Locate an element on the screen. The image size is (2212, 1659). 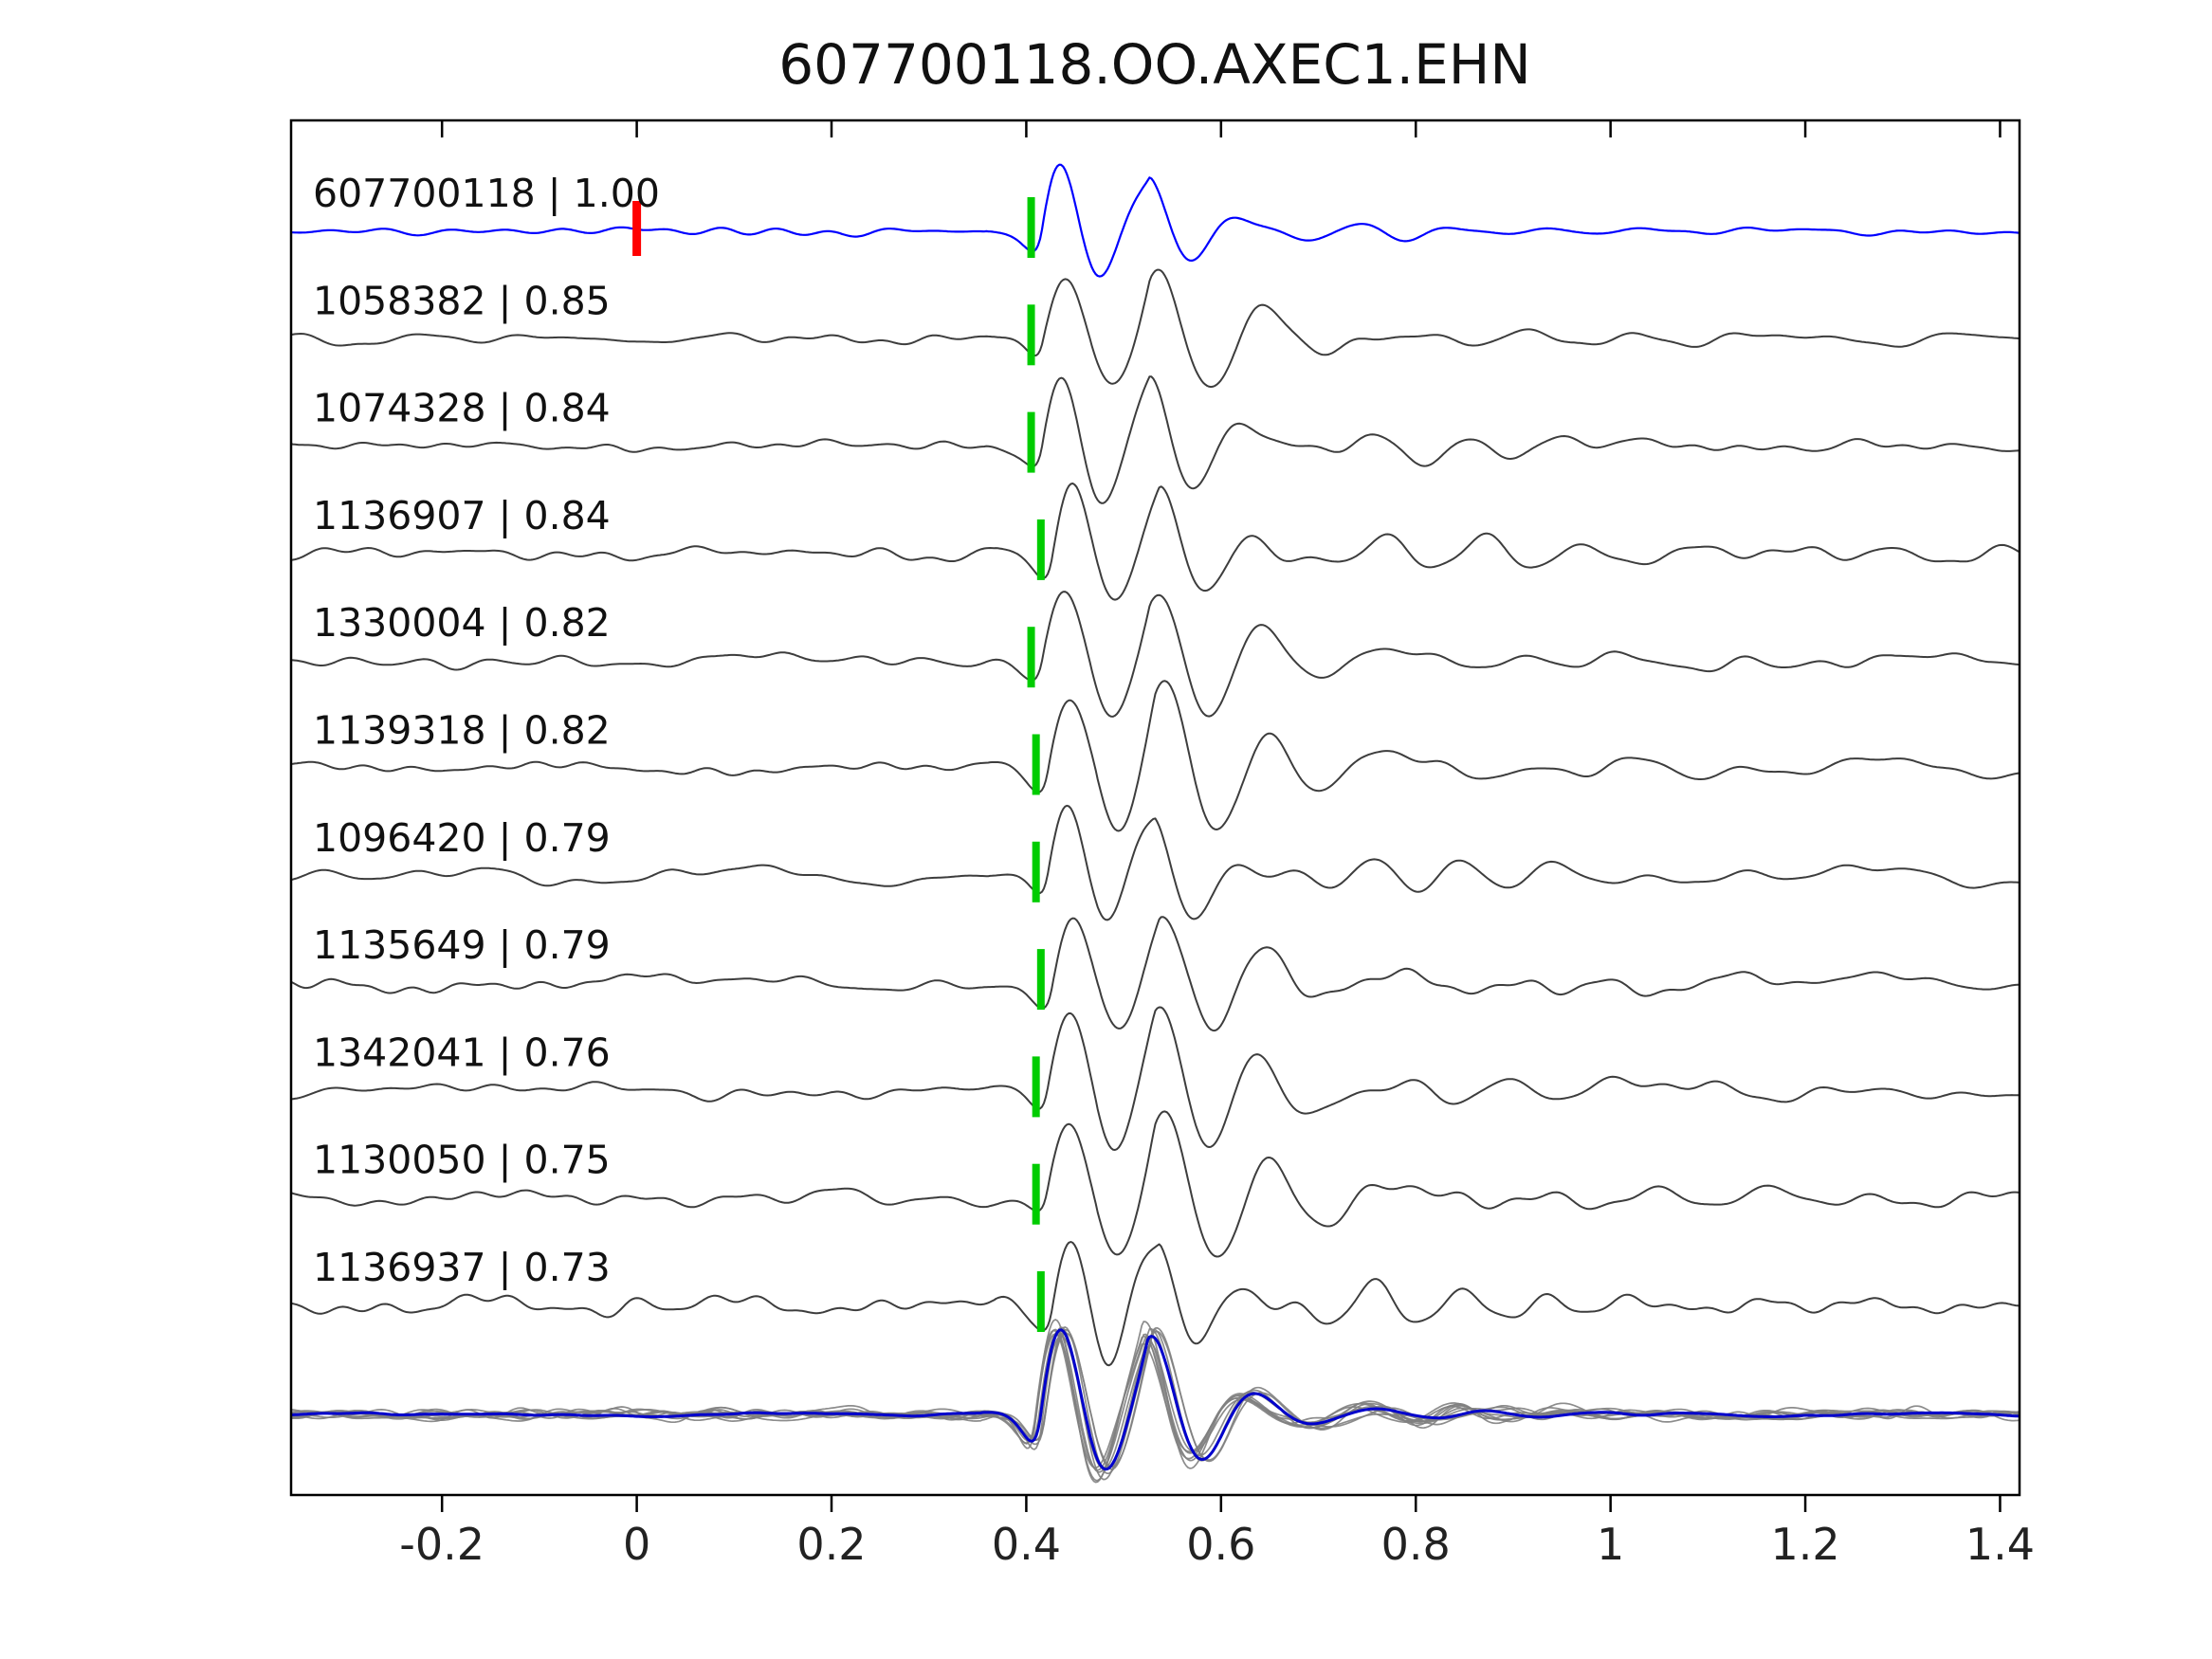
x-tick-label-group: -0.2 0 0.2 0.4 0.6 0.8 1 1.2 1.4 is located at coordinates (1217, 1544).